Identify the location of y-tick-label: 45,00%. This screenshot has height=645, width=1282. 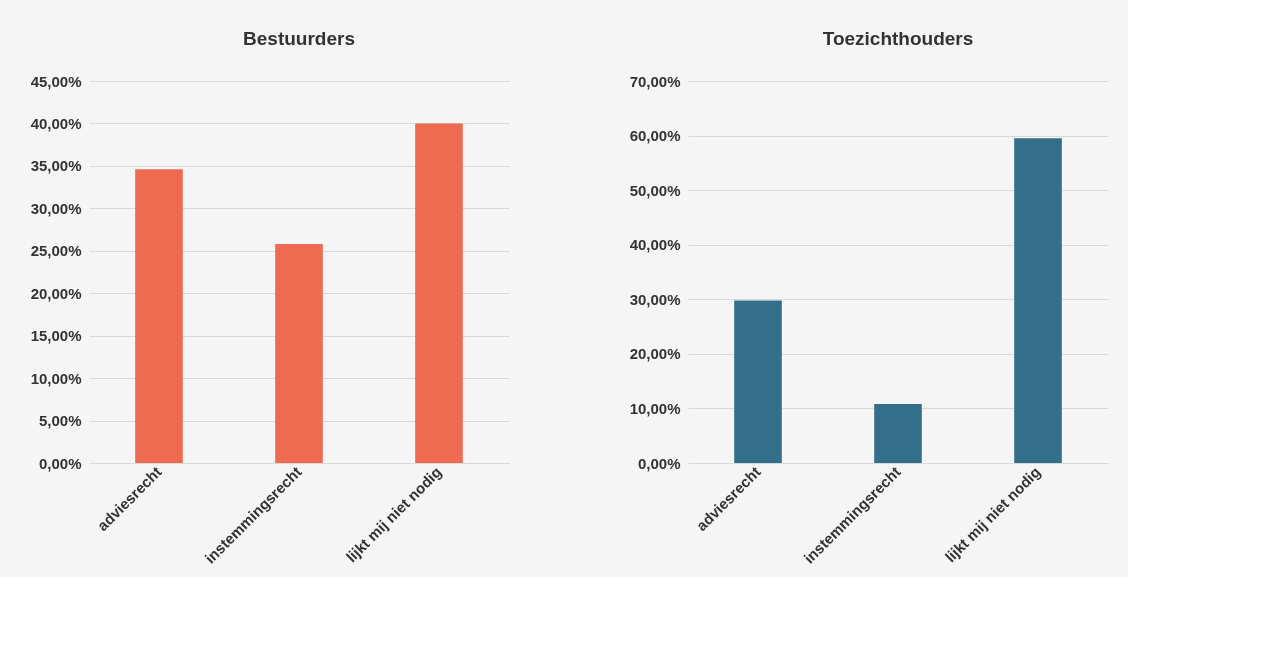
(56, 81).